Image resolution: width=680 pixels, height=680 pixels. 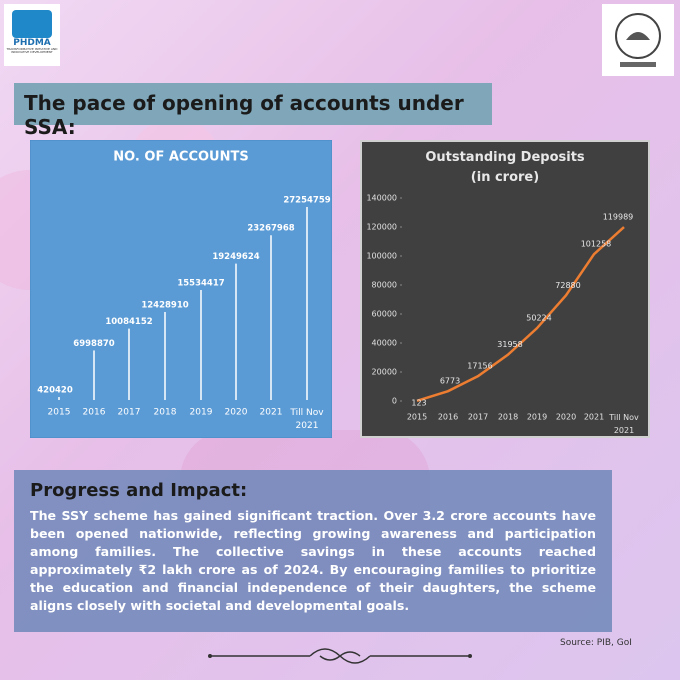 I want to click on decorative-swirl, so click(x=340, y=656).